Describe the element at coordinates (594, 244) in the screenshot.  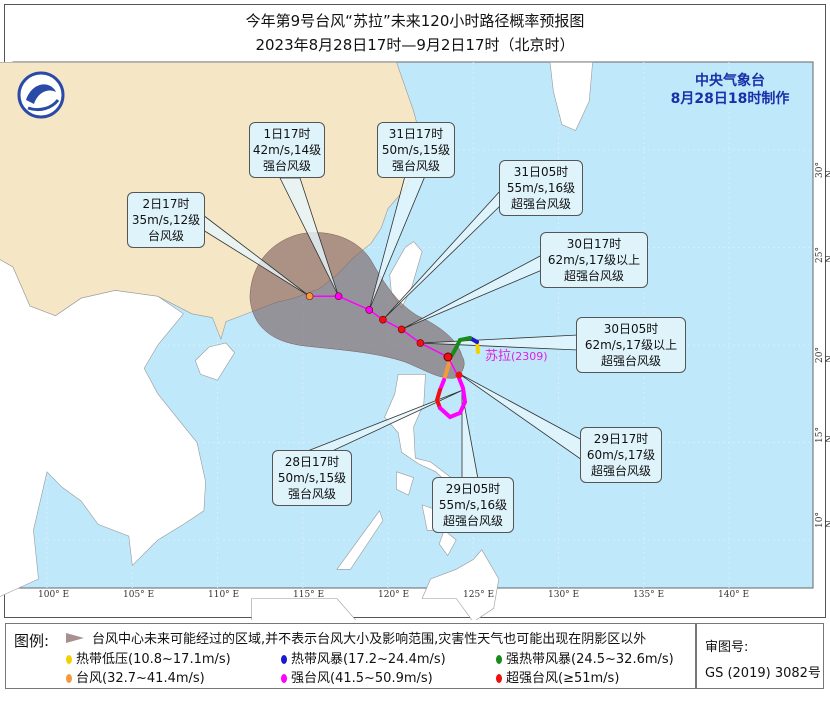
I see `callout-time: 30日17时` at that location.